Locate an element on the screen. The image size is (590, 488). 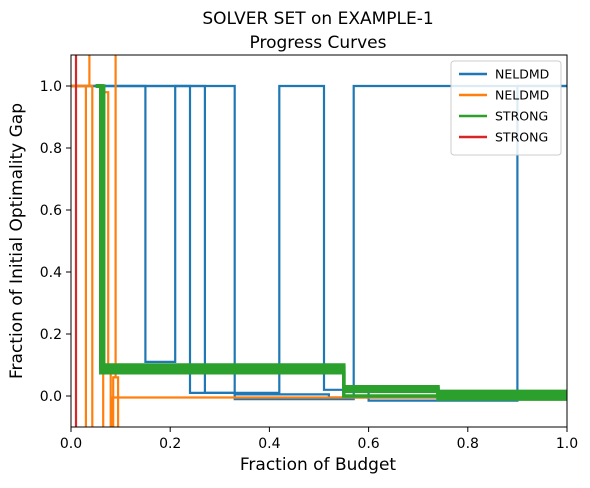
x-axis-label: Fraction of Budget is located at coordinates (318, 465).